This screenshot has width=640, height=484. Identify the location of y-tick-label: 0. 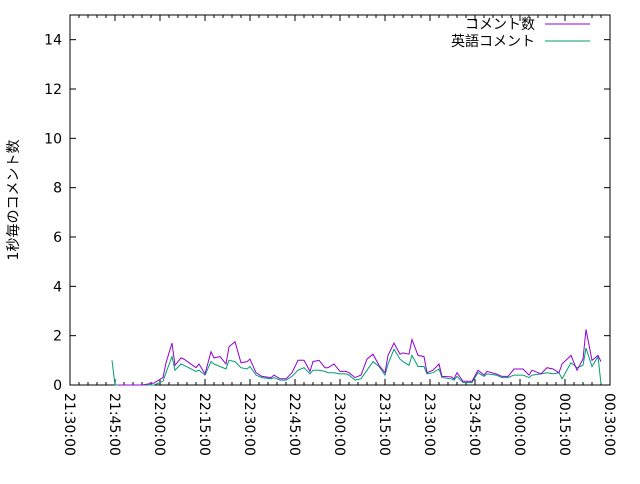
(57, 386).